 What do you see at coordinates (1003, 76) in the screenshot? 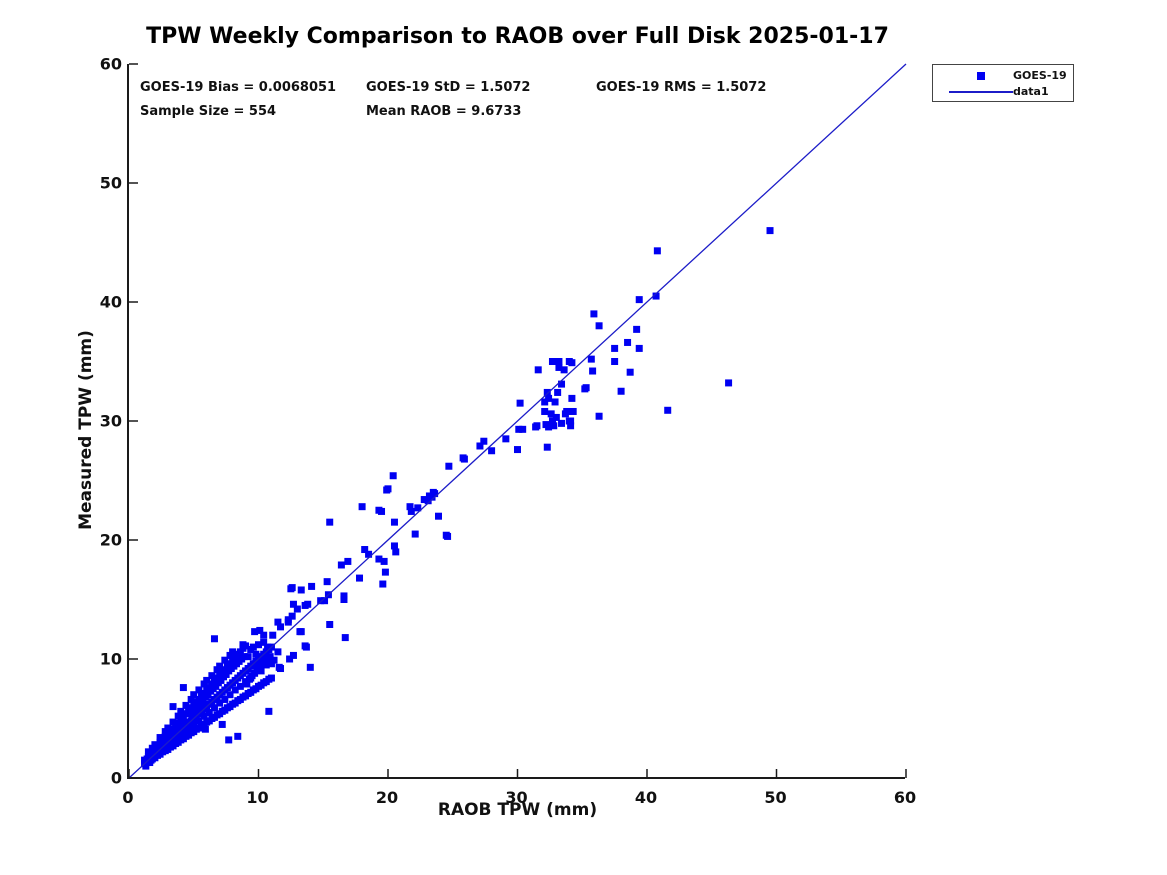
I see `legend-item-goes19: GOES-19` at bounding box center [1003, 76].